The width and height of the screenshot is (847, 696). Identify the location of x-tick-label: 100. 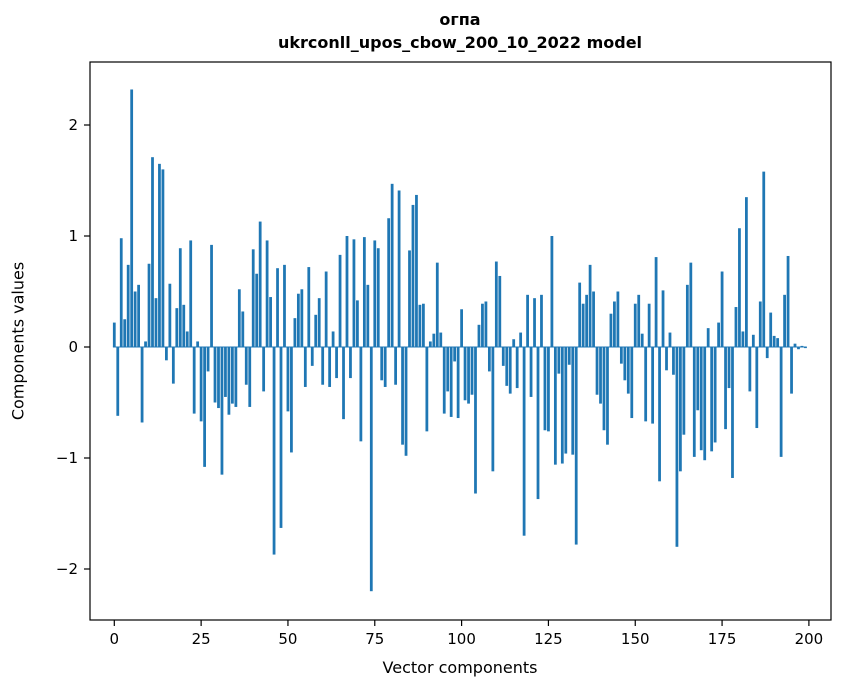
(461, 639).